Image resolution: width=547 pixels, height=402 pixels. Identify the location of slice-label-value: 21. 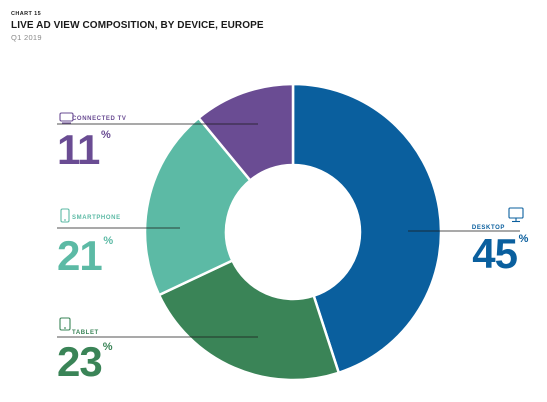
(79, 255).